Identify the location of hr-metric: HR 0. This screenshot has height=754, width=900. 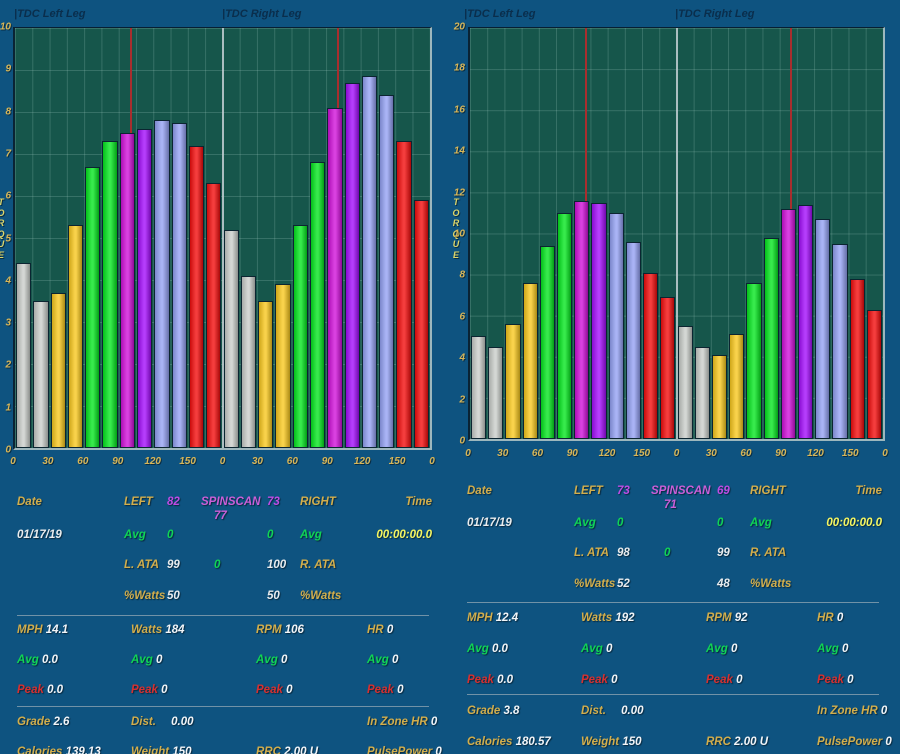
(380, 630).